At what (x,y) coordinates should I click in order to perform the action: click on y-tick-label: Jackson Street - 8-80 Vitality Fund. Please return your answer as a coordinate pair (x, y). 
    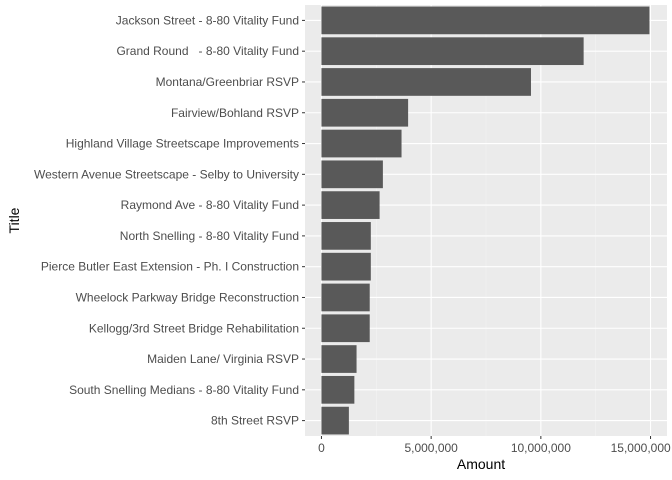
    Looking at the image, I should click on (207, 20).